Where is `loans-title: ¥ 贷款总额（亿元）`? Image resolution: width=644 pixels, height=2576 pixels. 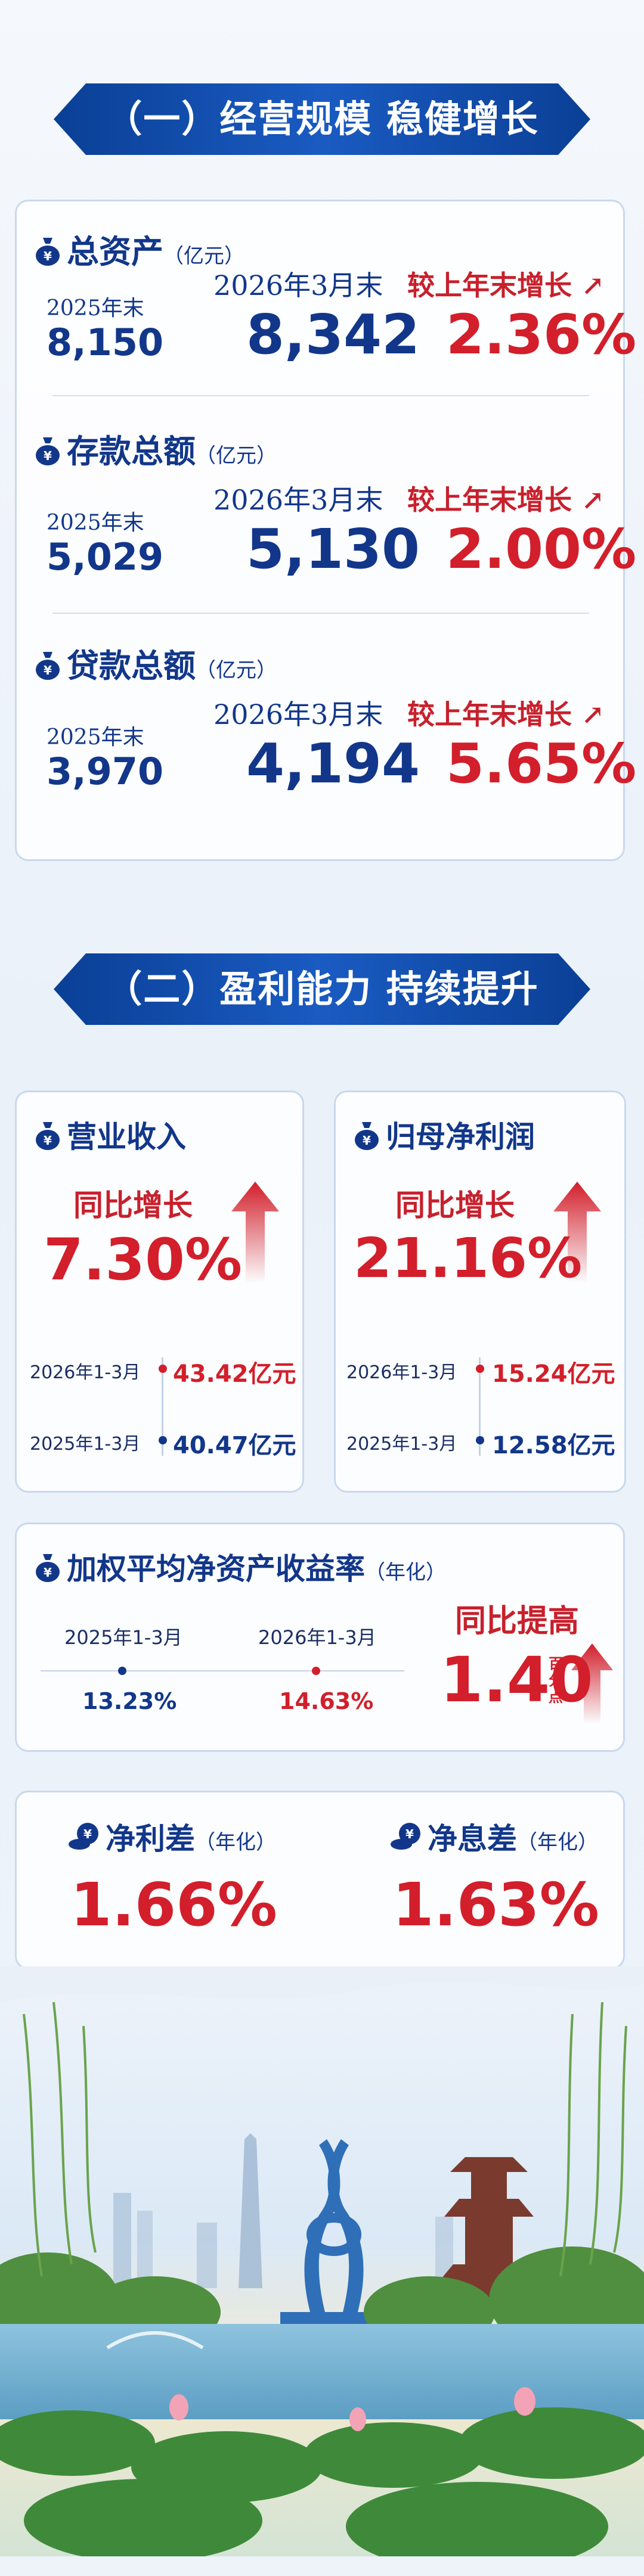
loans-title: ¥ 贷款总额（亿元） is located at coordinates (156, 663).